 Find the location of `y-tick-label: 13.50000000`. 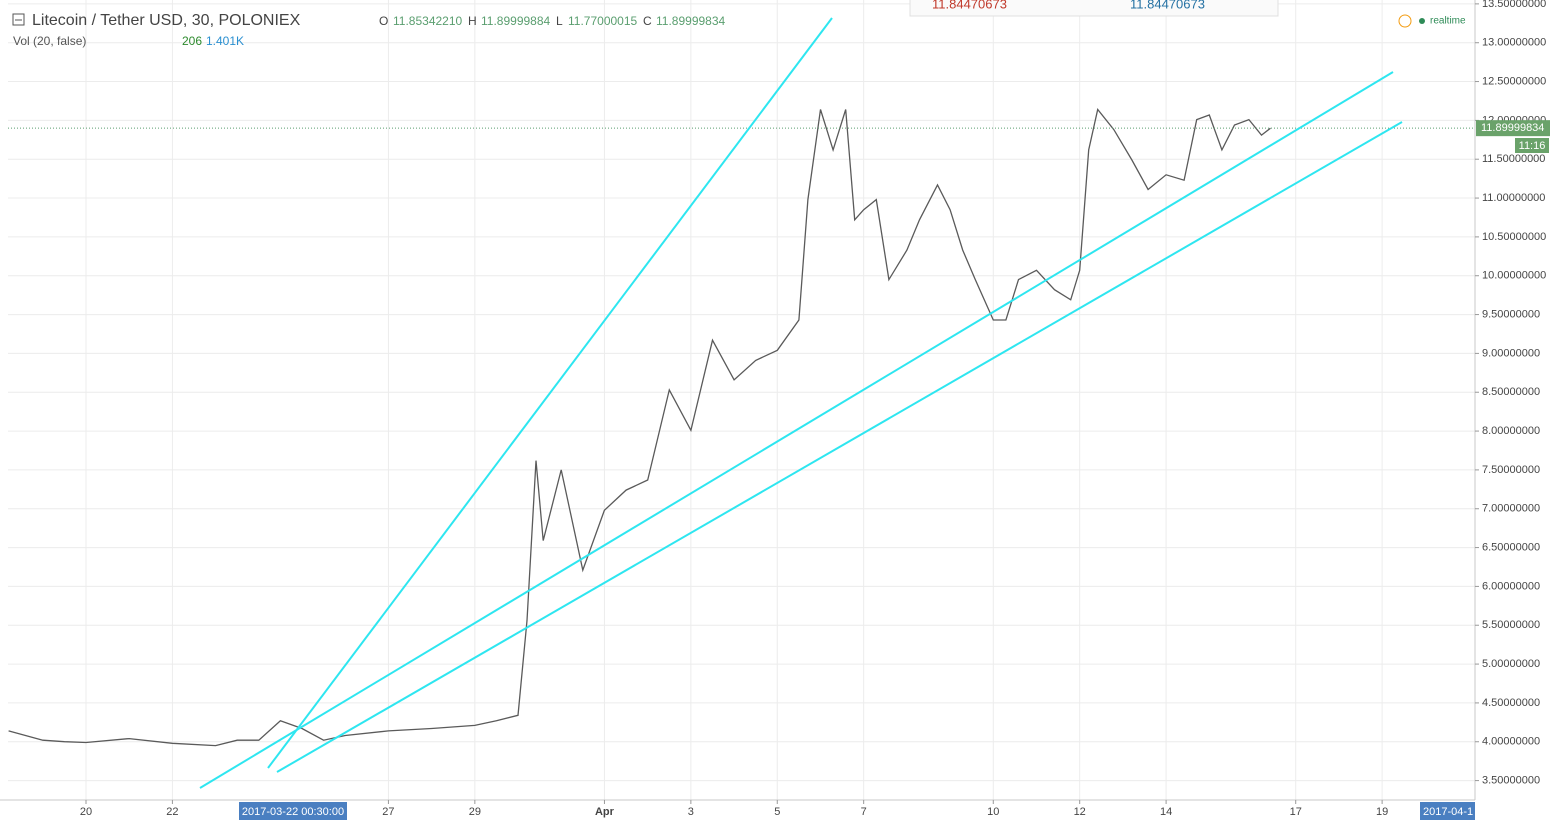

y-tick-label: 13.50000000 is located at coordinates (1514, 5).